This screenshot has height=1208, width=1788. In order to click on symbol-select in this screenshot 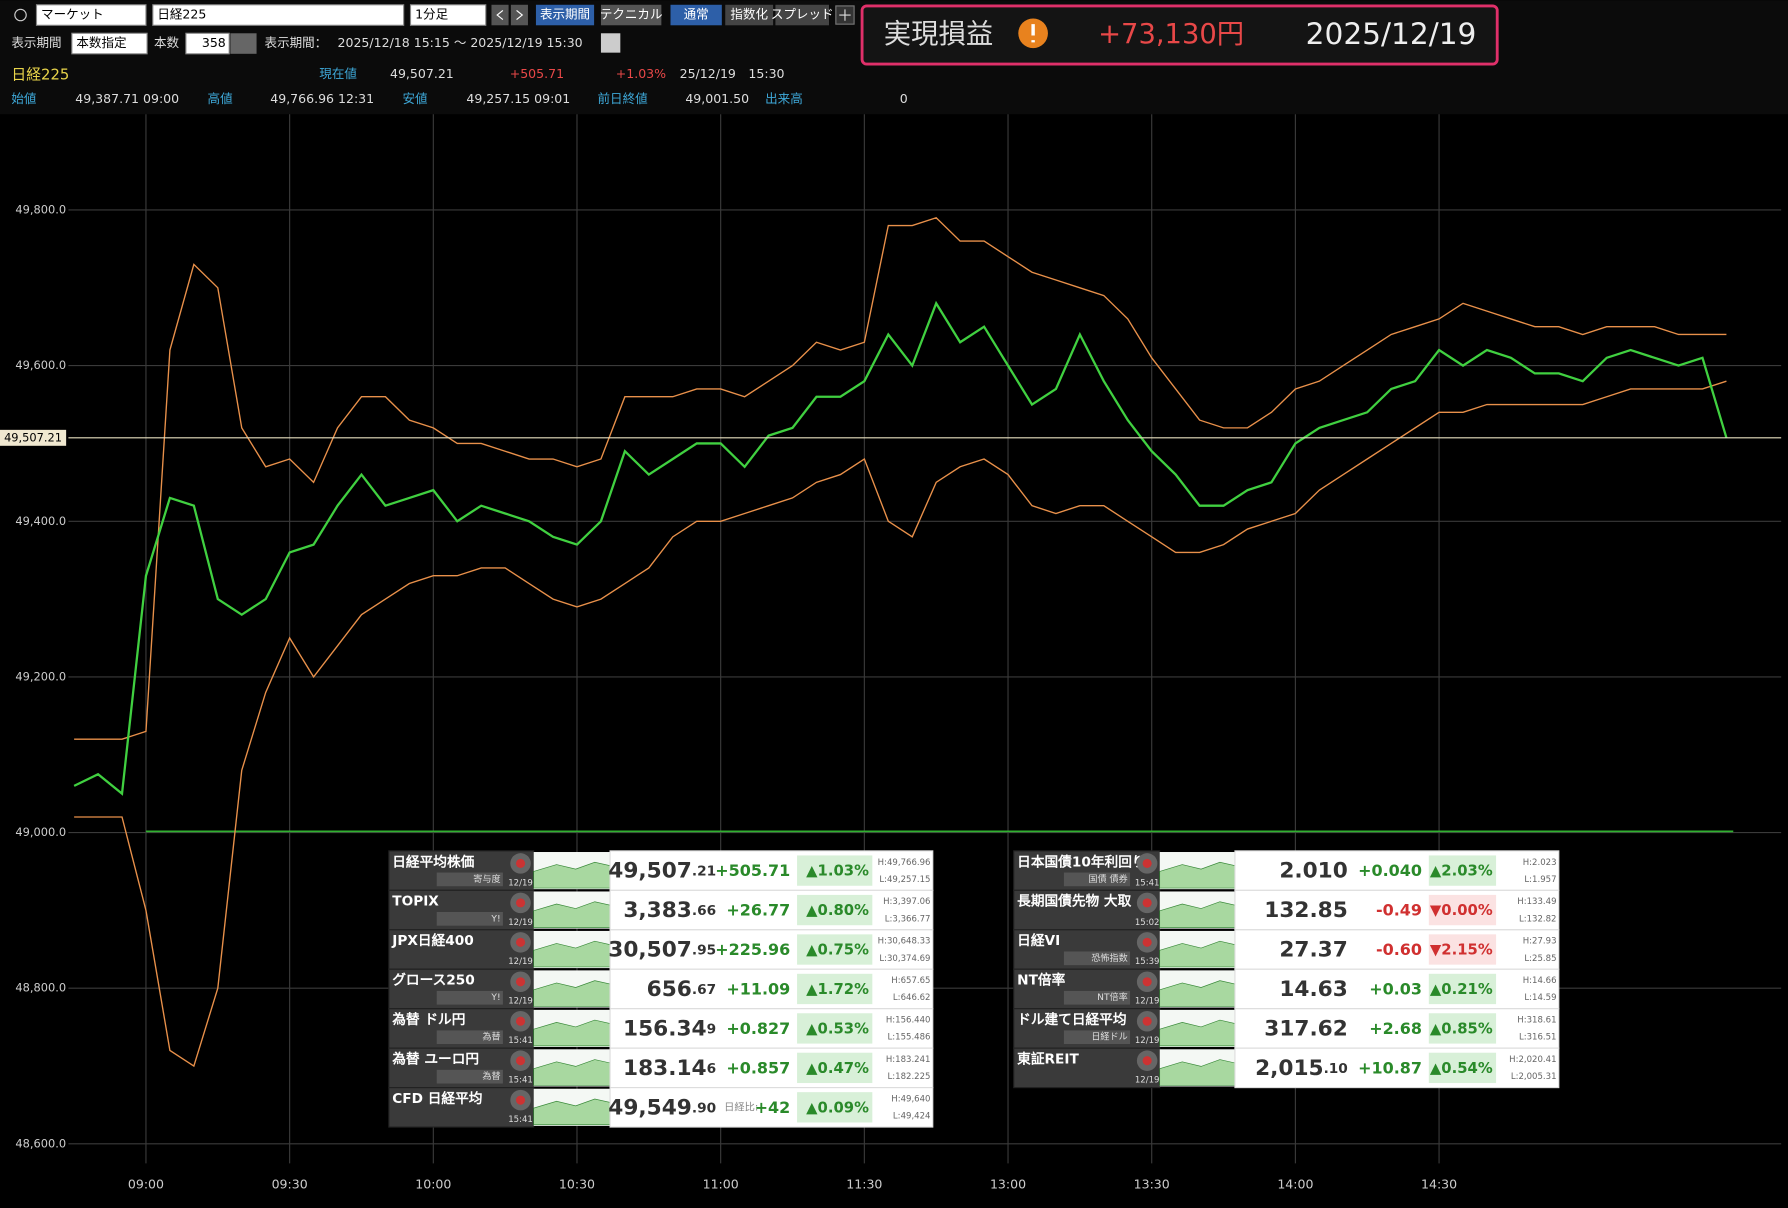, I will do `click(278, 15)`.